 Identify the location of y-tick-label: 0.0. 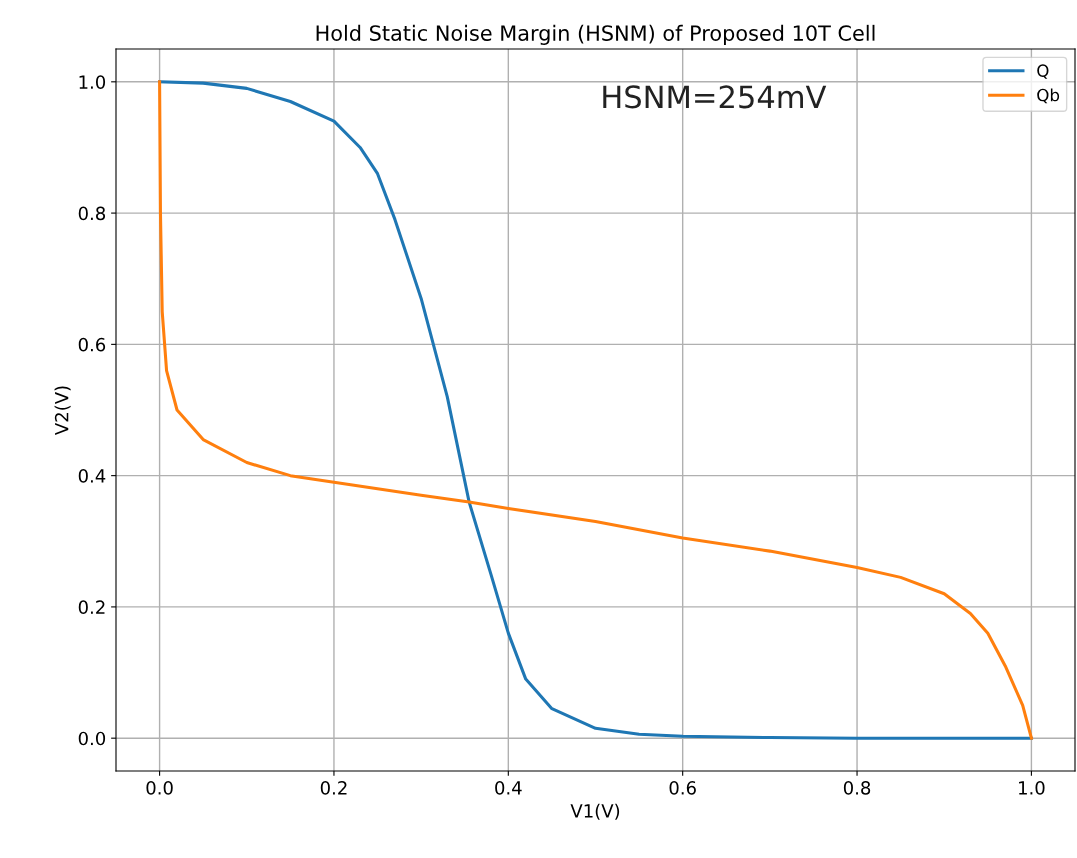
(92, 738).